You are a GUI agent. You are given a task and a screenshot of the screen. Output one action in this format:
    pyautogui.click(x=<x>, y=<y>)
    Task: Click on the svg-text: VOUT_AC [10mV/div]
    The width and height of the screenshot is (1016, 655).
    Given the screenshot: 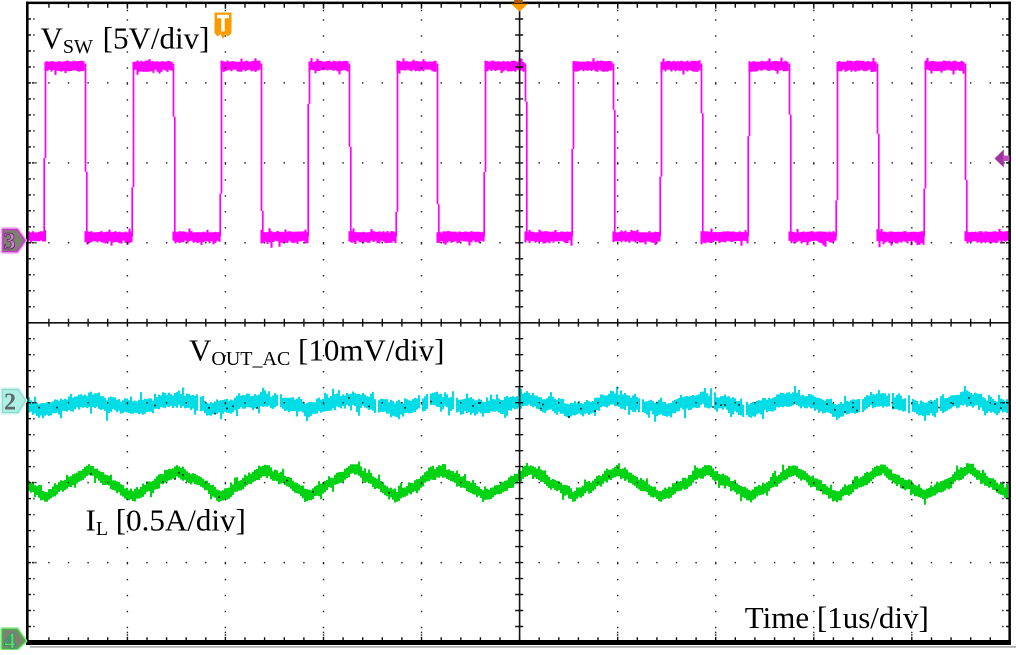 What is the action you would take?
    pyautogui.click(x=316, y=352)
    